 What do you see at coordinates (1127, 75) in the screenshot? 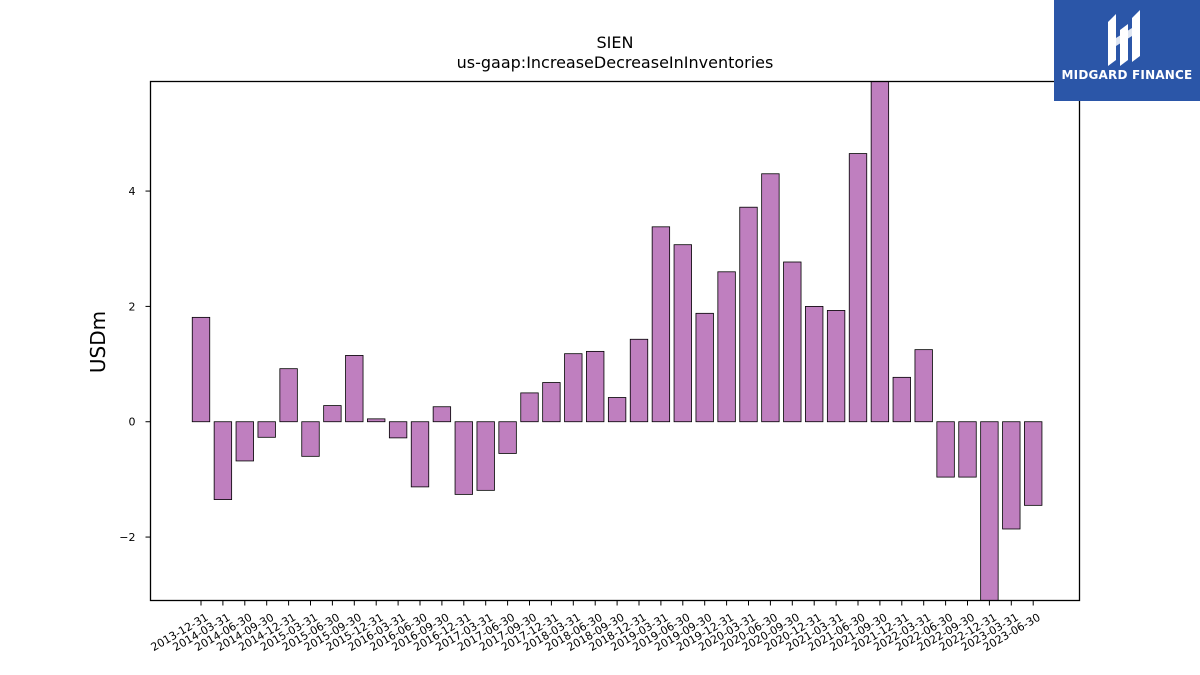
I see `logo-text: MIDGARD FINANCE` at bounding box center [1127, 75].